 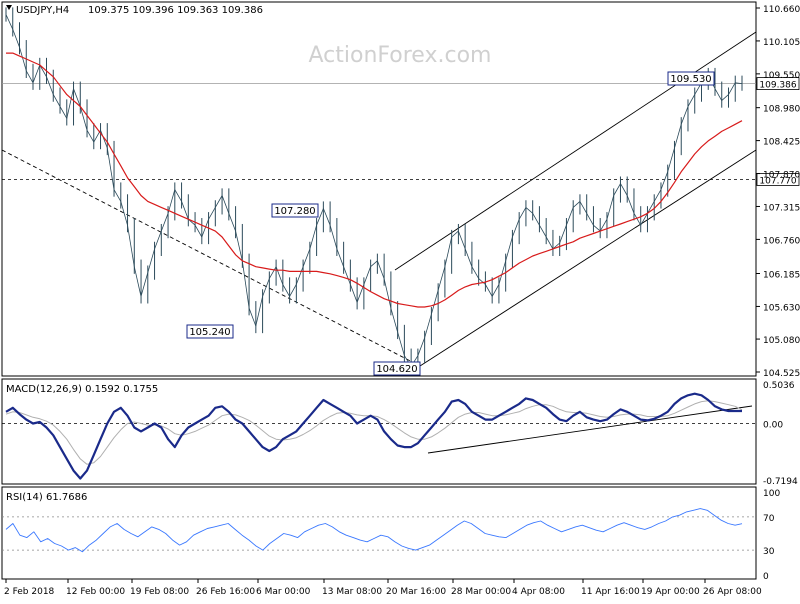 I want to click on price-y-tick-label: 108.425, so click(x=781, y=143).